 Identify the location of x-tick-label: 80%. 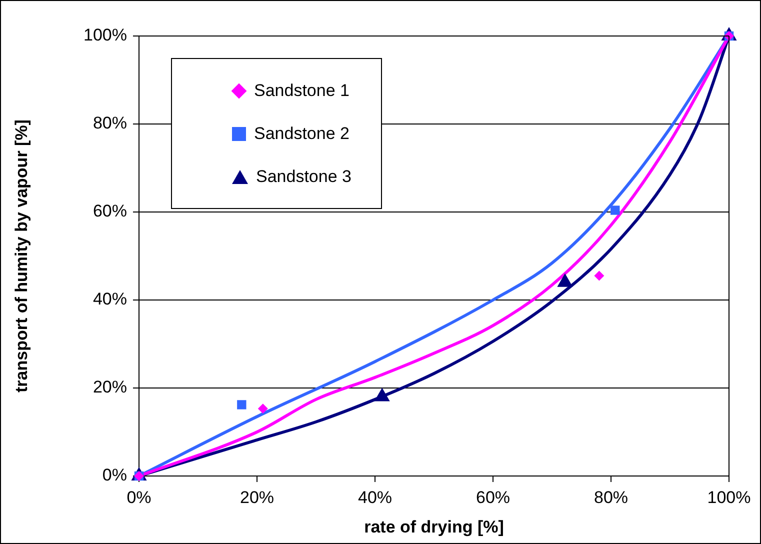
(611, 497).